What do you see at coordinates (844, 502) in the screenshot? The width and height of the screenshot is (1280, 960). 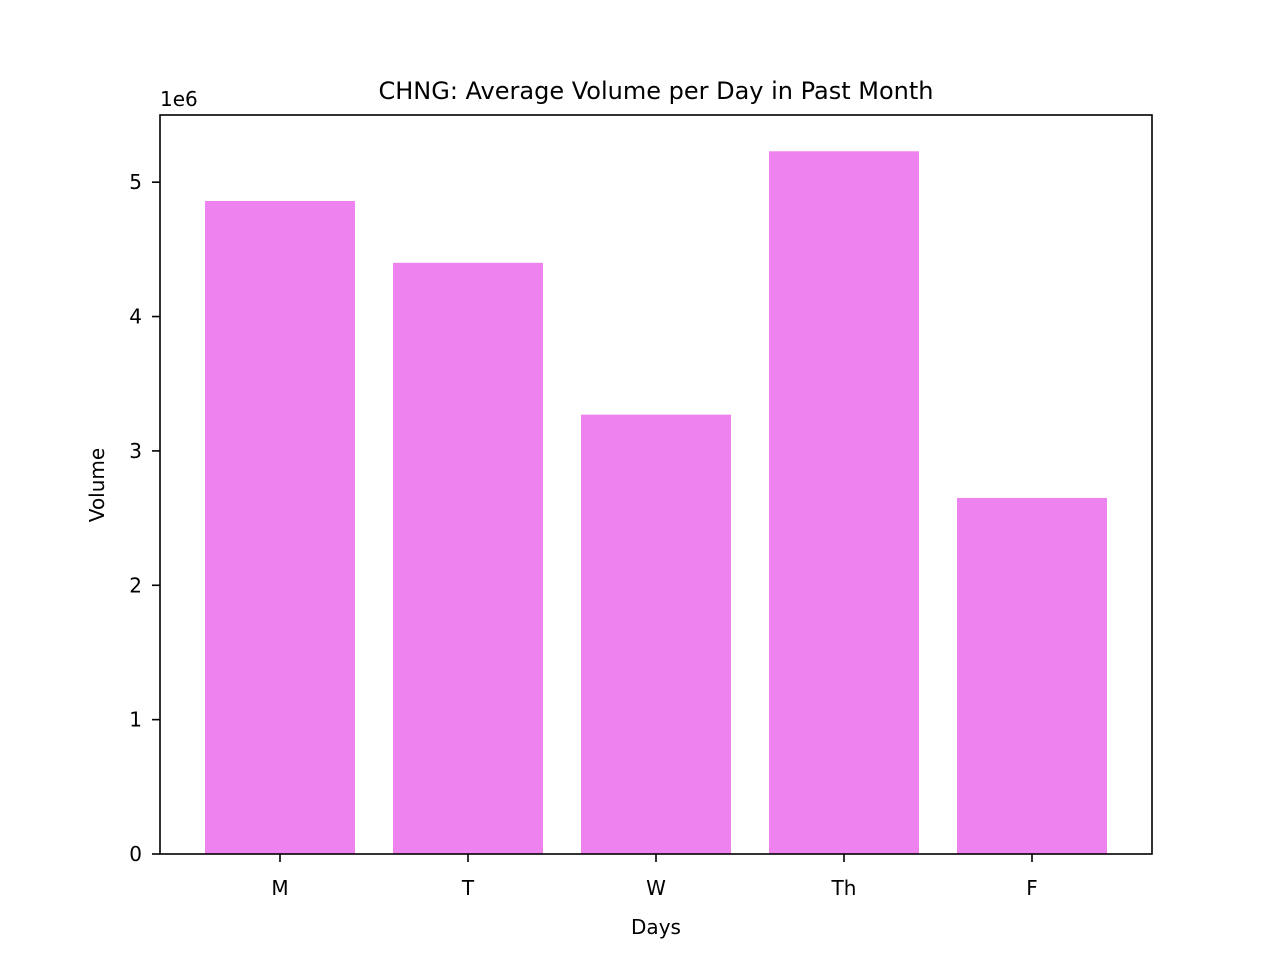 I see `bar-th` at bounding box center [844, 502].